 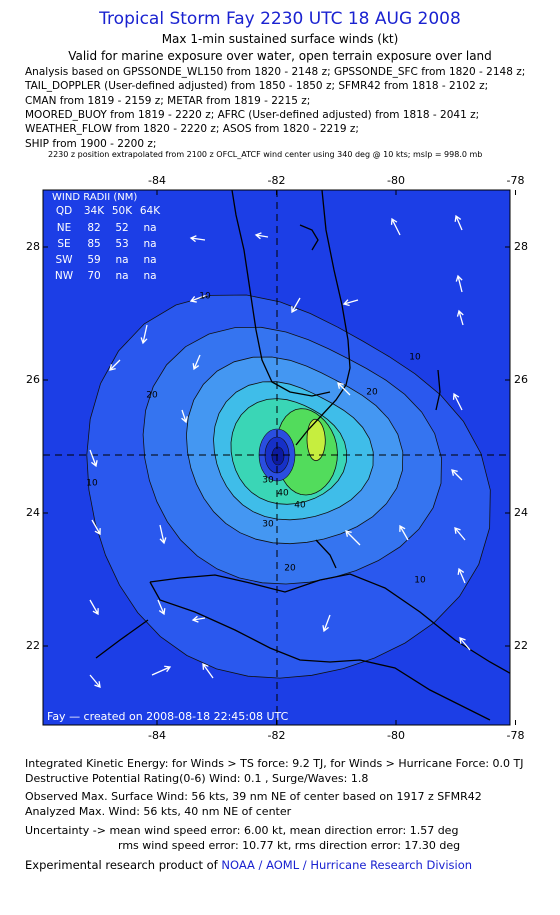 What do you see at coordinates (277, 180) in the screenshot?
I see `lon-label: -82` at bounding box center [277, 180].